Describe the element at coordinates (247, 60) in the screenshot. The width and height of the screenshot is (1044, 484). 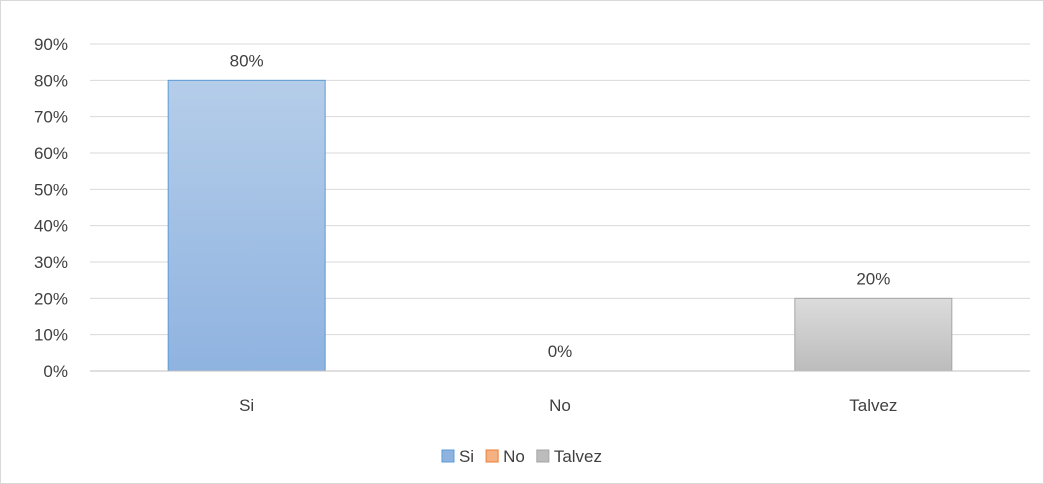
I see `data-label-si: 80%` at that location.